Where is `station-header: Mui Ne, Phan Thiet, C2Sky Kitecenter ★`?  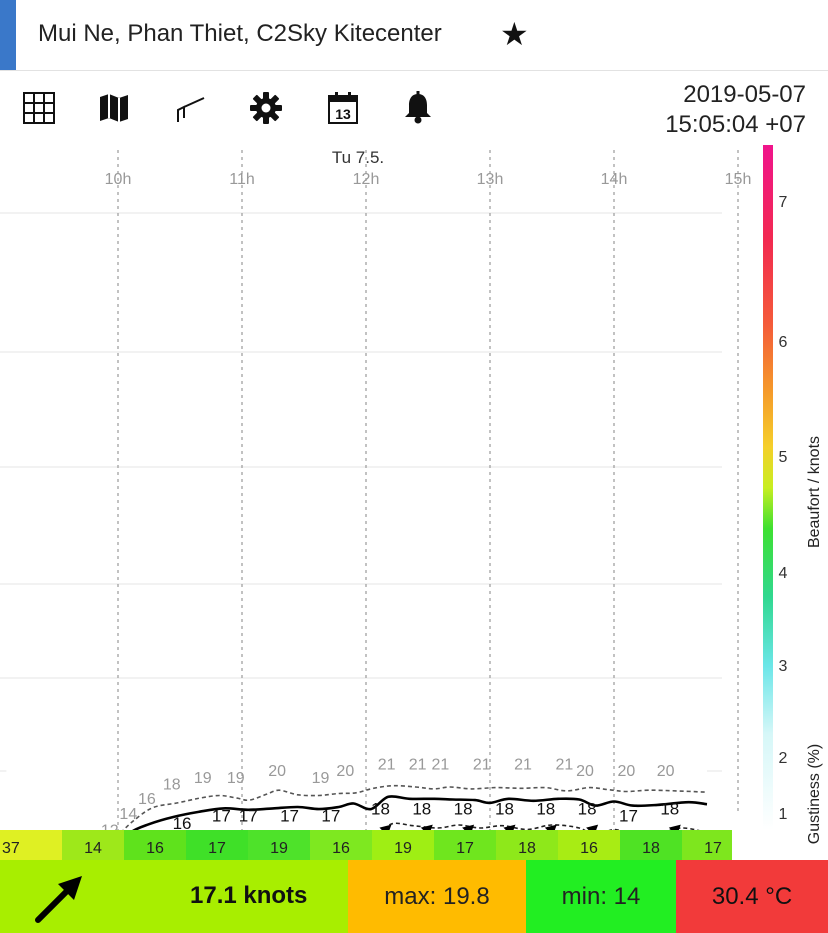 station-header: Mui Ne, Phan Thiet, C2Sky Kitecenter ★ is located at coordinates (414, 35).